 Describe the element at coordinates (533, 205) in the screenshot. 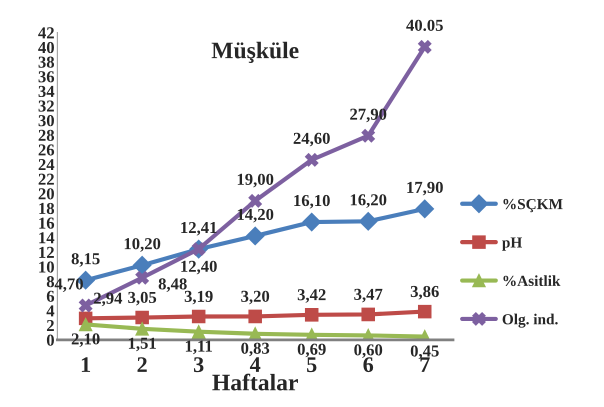

I see `legend-label: %SÇKM` at that location.